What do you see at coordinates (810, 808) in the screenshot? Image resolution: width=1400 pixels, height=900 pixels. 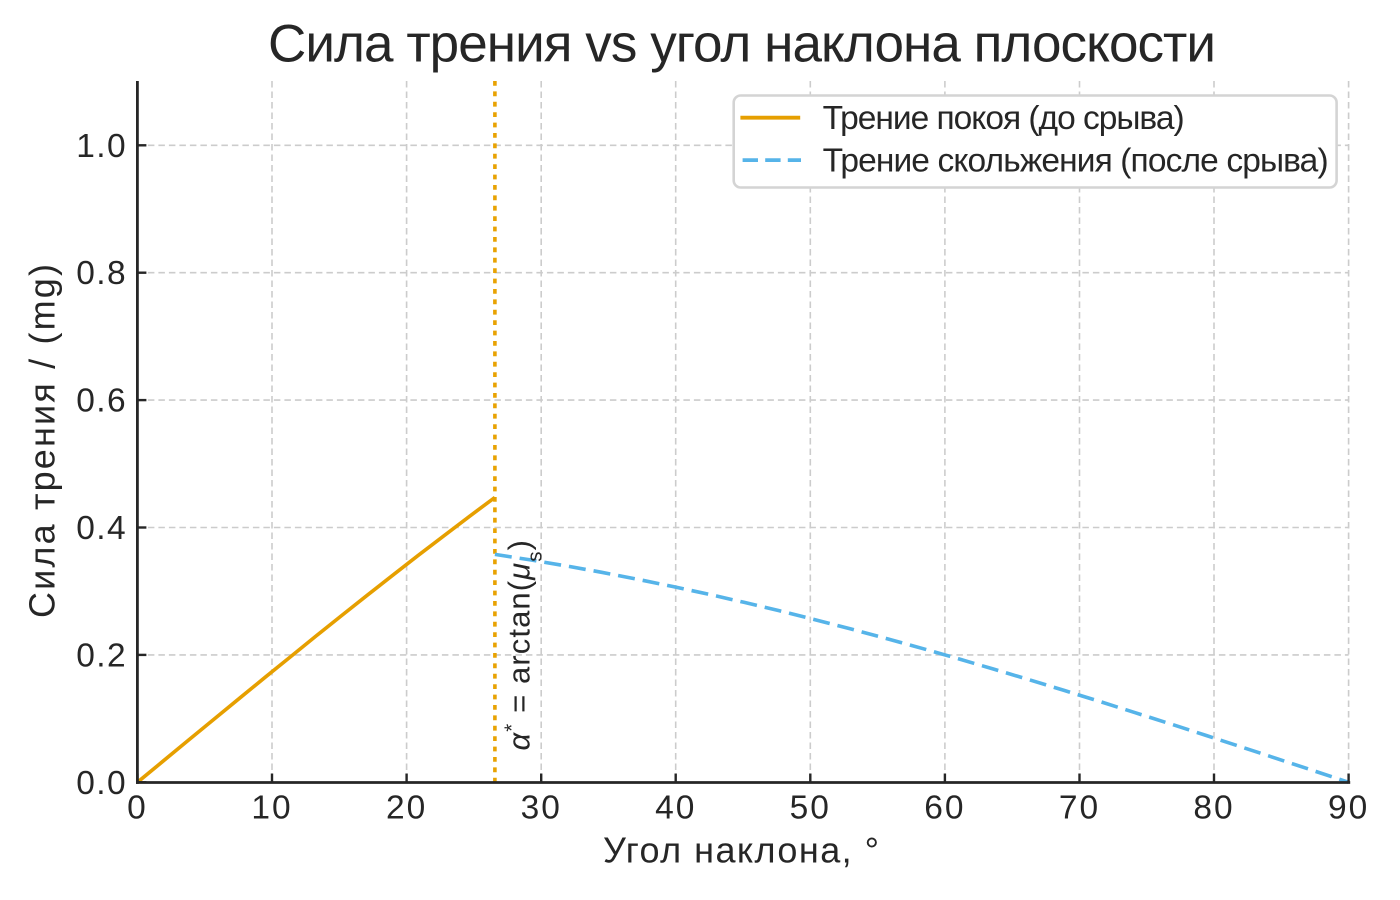 I see `svg-text: 50` at bounding box center [810, 808].